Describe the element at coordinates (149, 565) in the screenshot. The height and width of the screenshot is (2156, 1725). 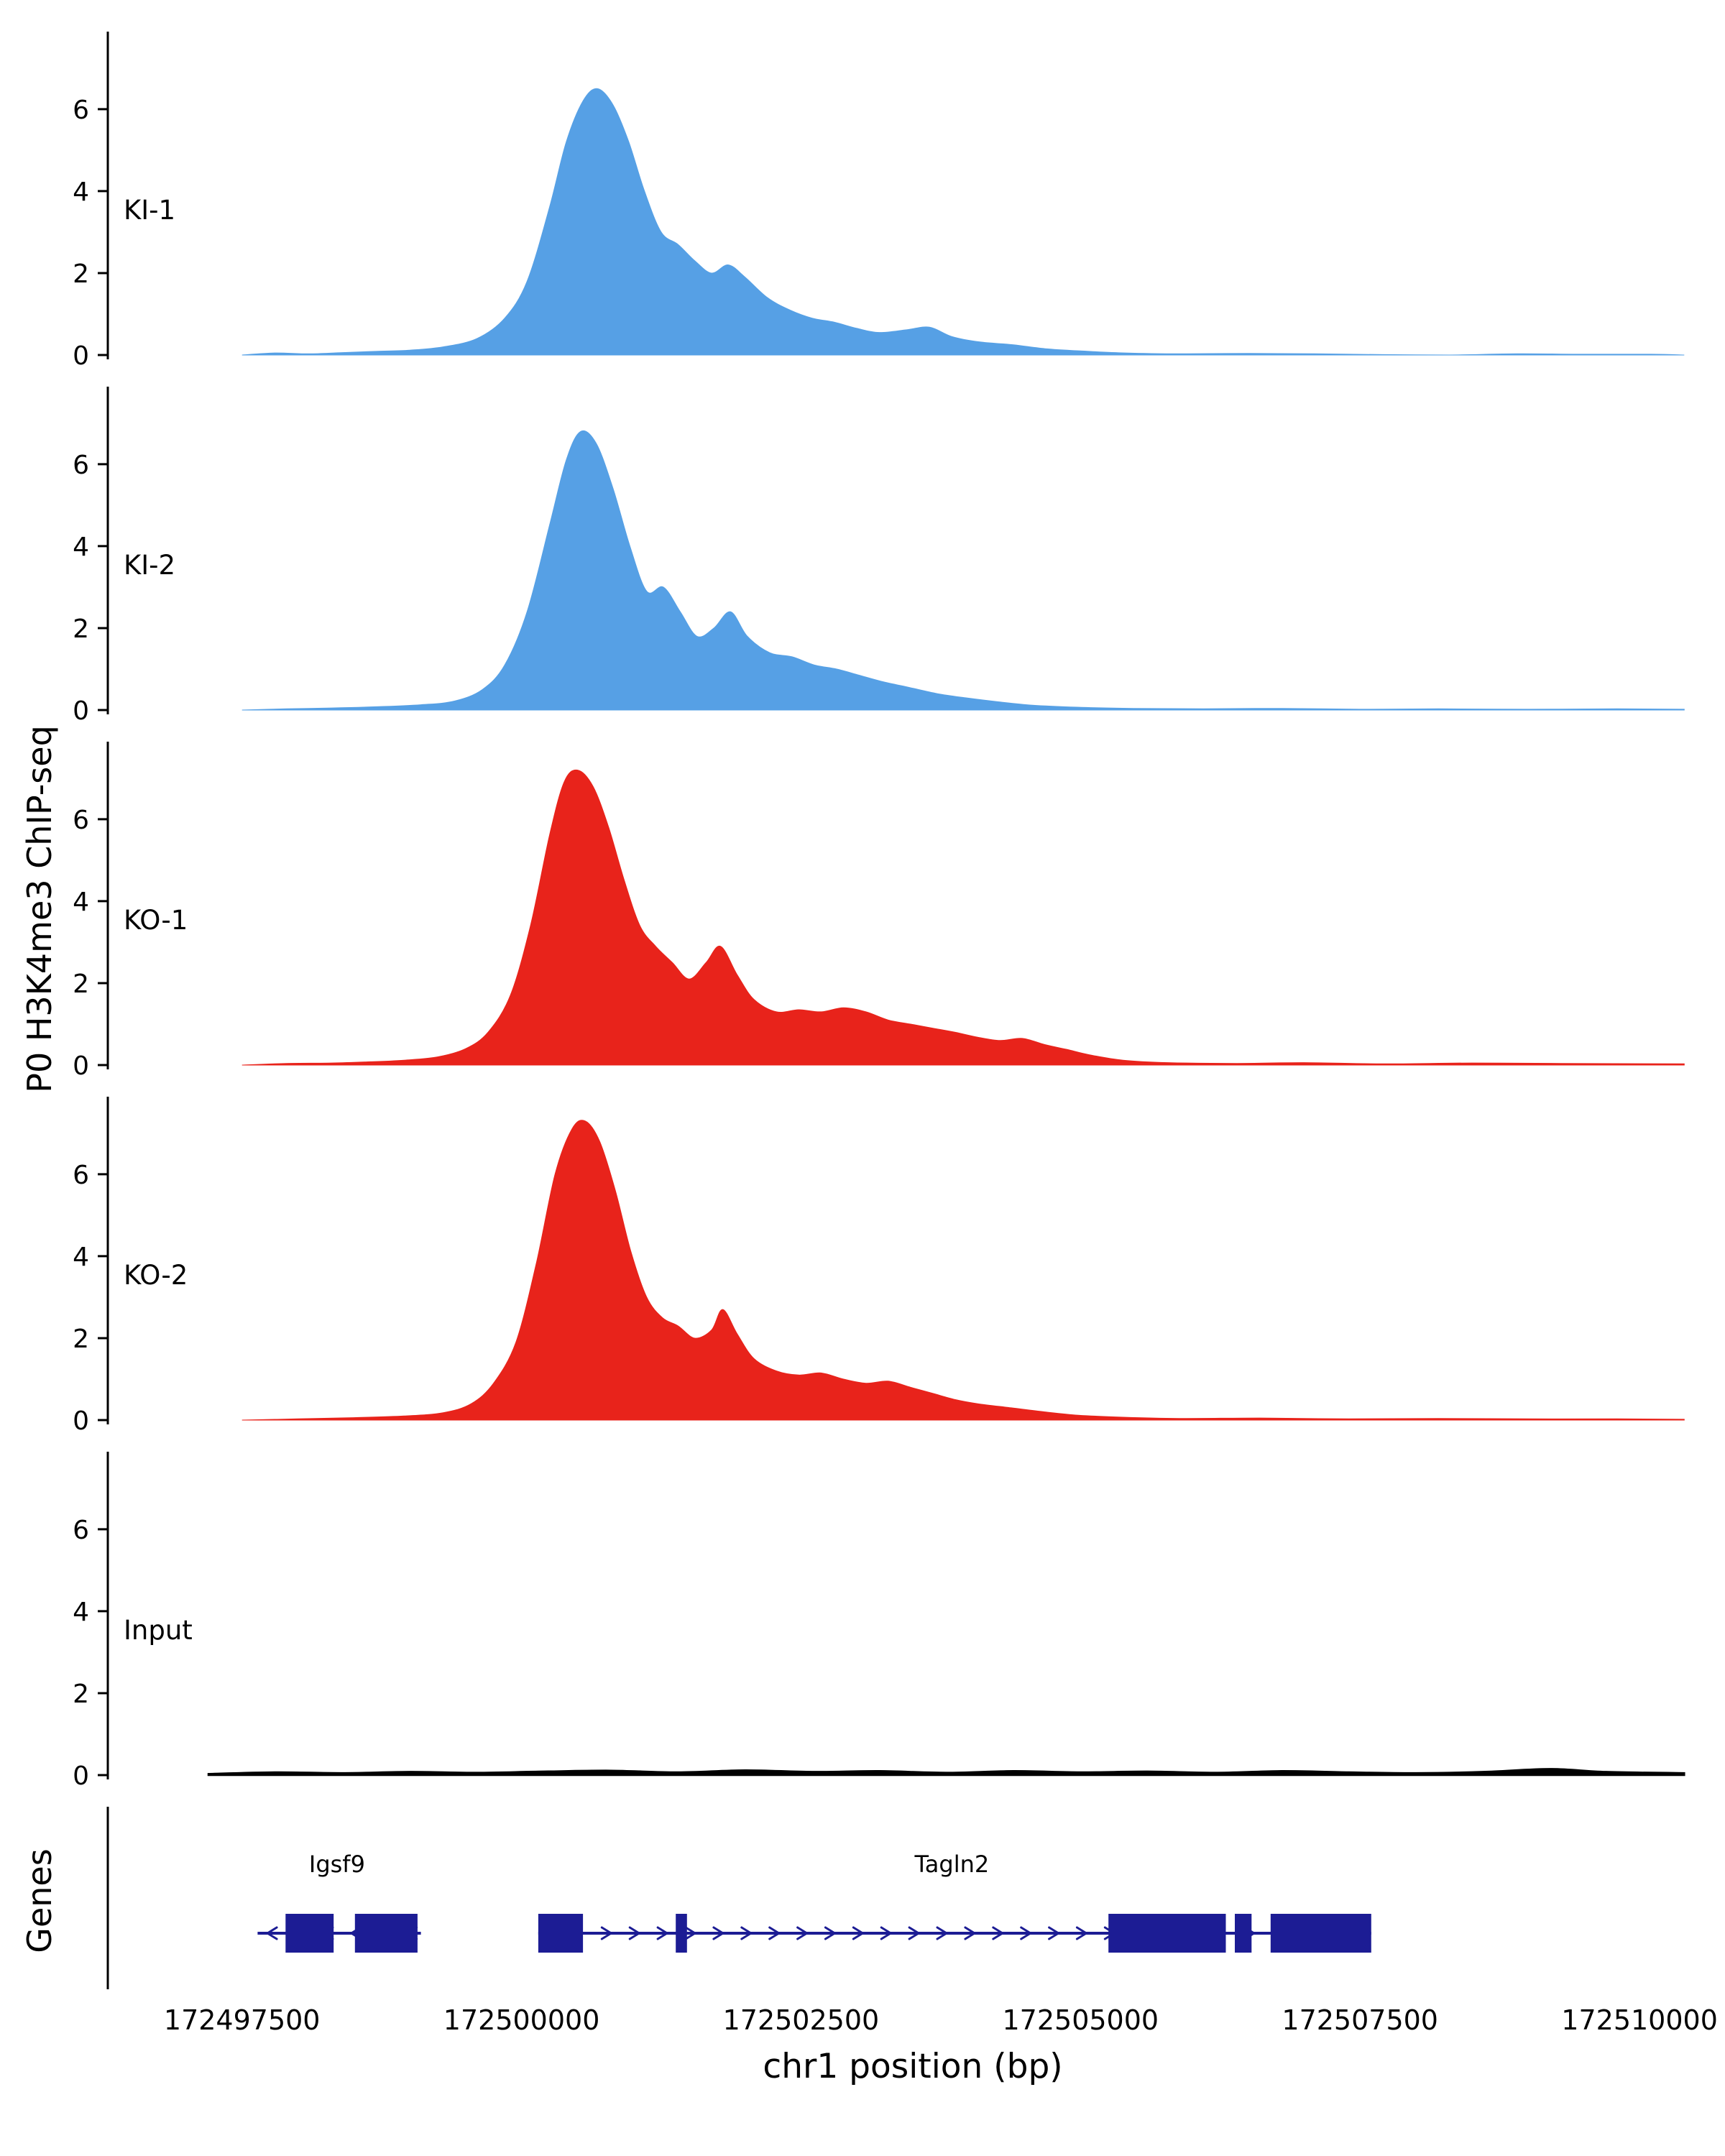
I see `track-label-ki-2: KI-2` at that location.